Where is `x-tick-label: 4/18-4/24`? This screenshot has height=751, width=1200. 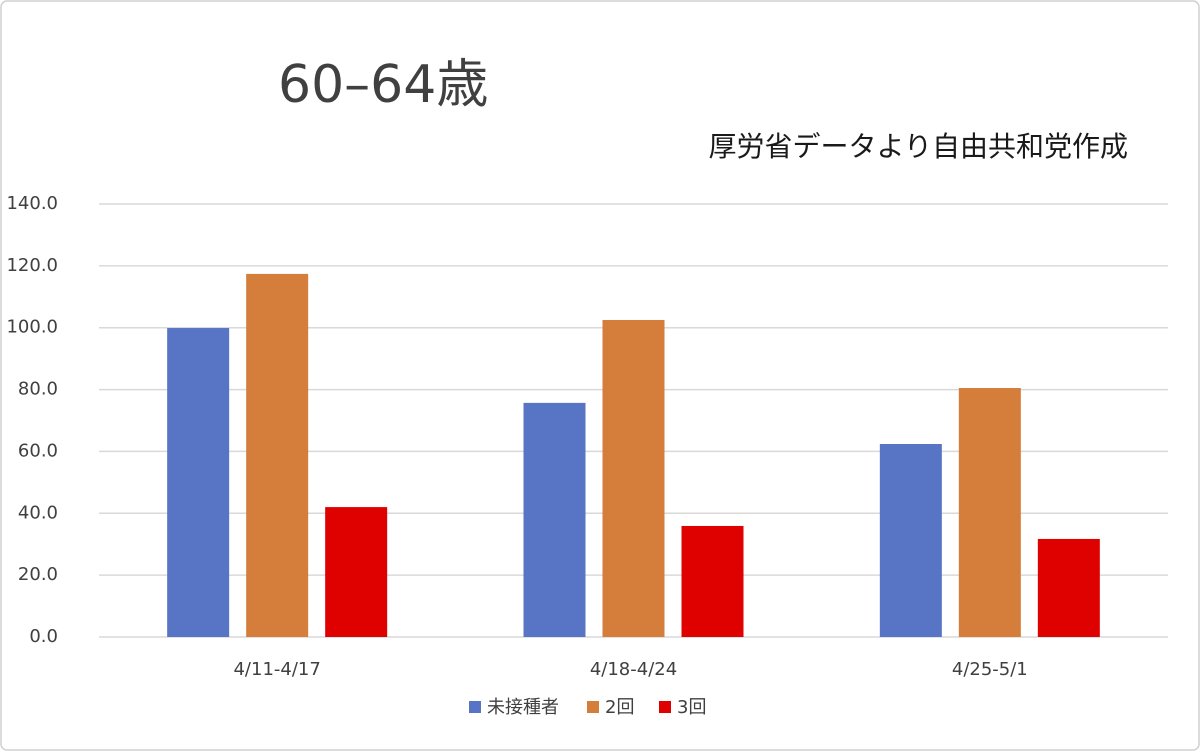 x-tick-label: 4/18-4/24 is located at coordinates (633, 669).